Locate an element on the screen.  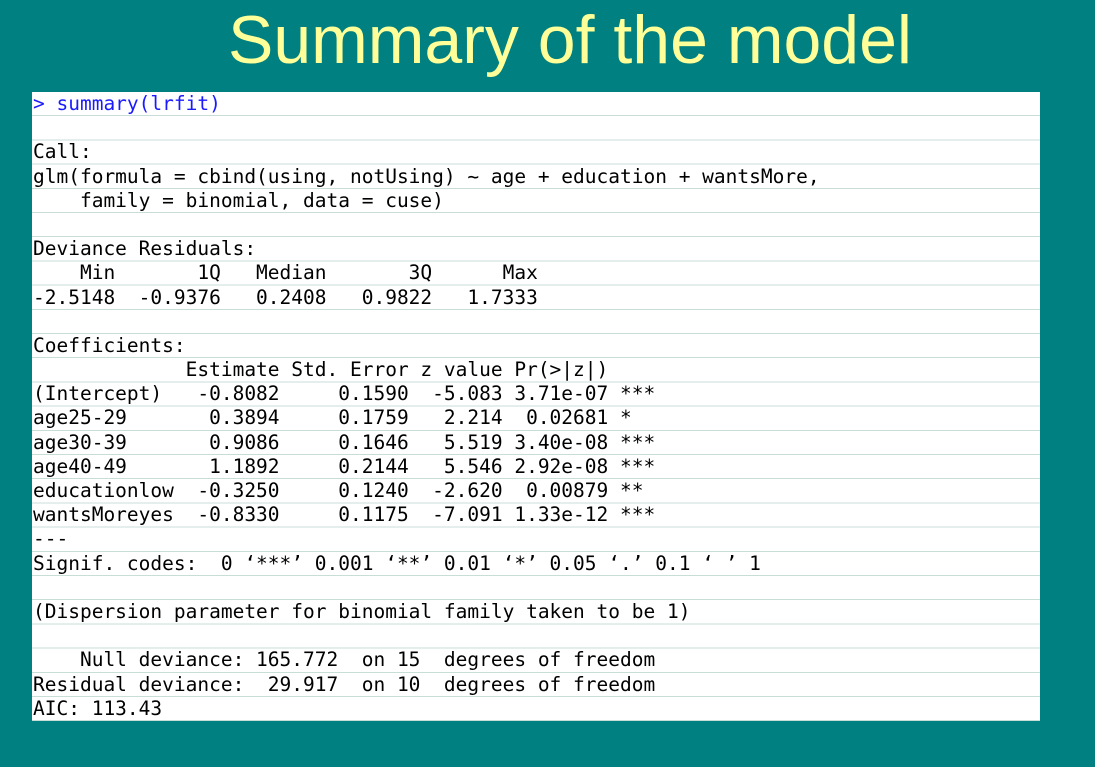
slide-title: Summary of the model is located at coordinates (570, 40).